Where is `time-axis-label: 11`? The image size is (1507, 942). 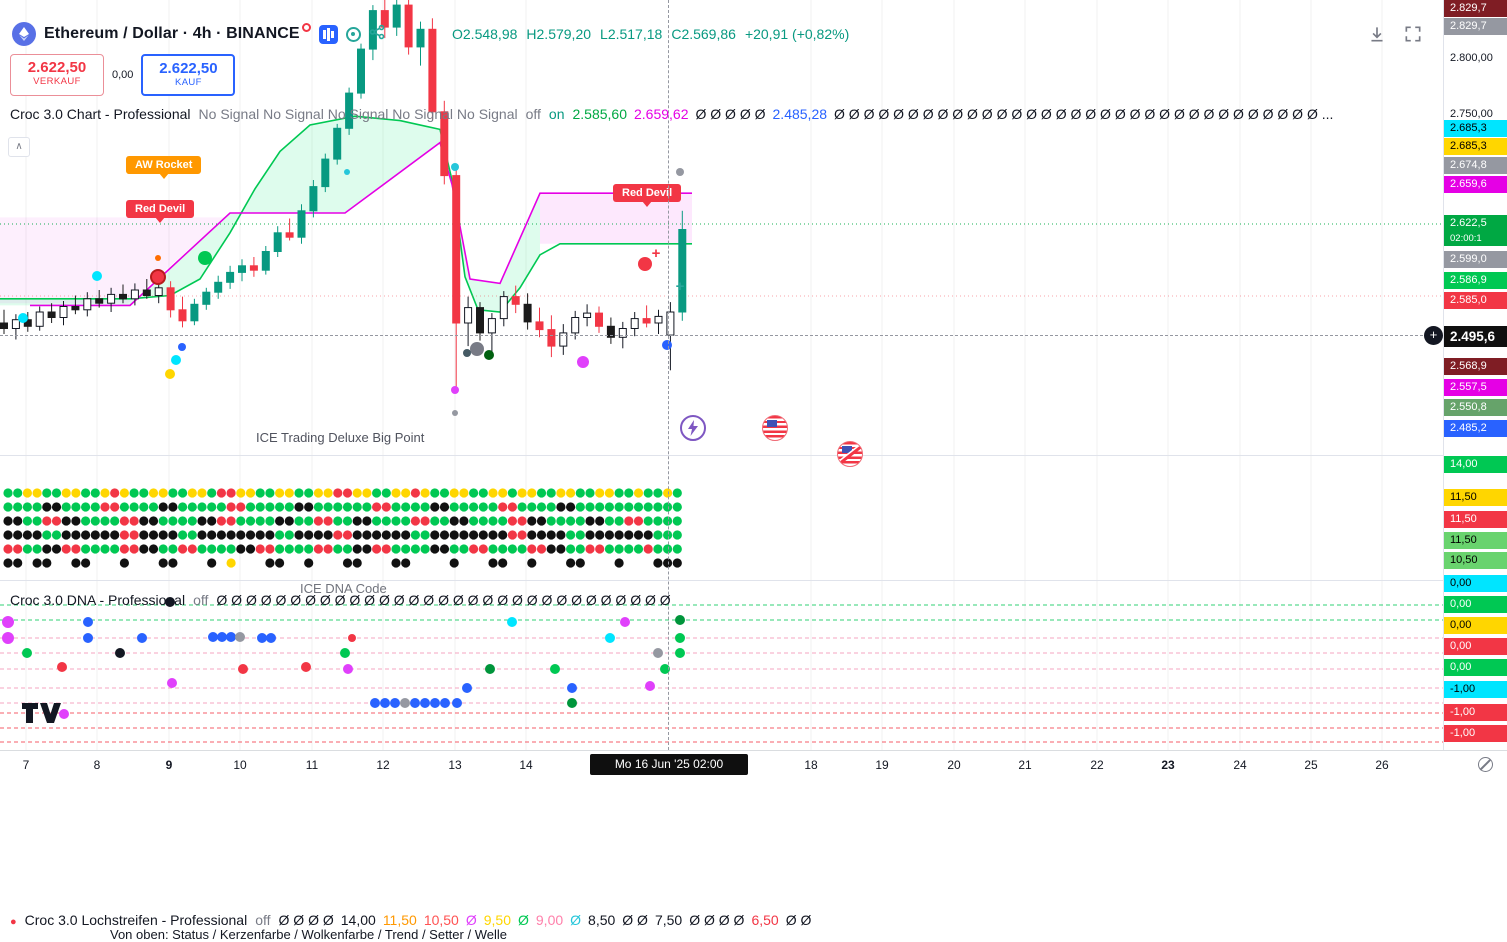 time-axis-label: 11 is located at coordinates (312, 765).